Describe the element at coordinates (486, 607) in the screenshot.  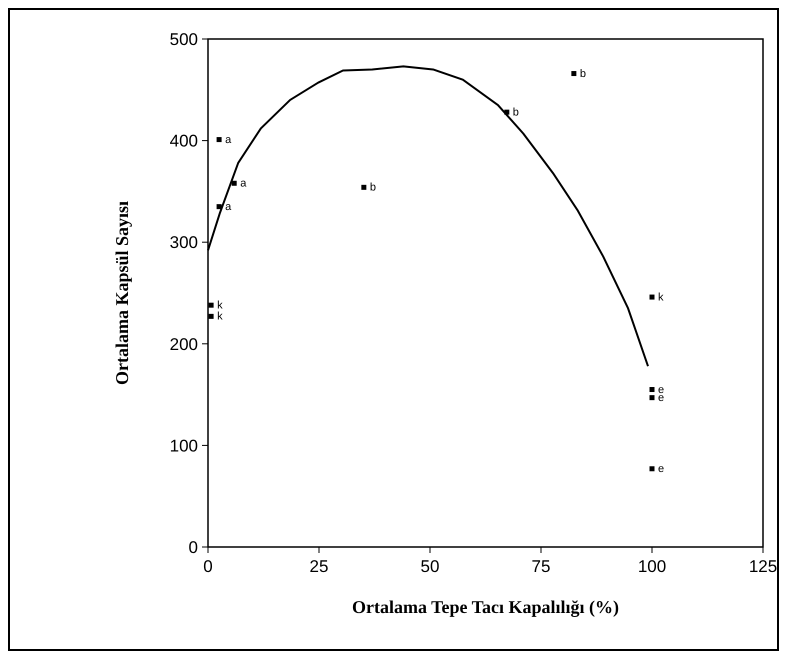
I see `x-axis-title: Ortalama Tepe Tacı Kapalılığı (%)` at that location.